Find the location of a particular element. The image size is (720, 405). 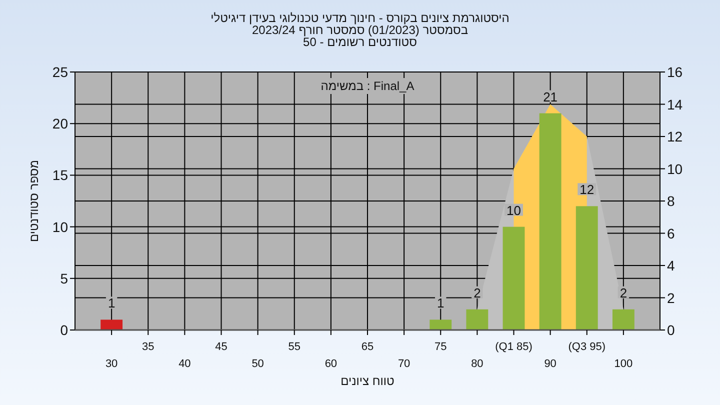

data-label: 10 is located at coordinates (513, 210).